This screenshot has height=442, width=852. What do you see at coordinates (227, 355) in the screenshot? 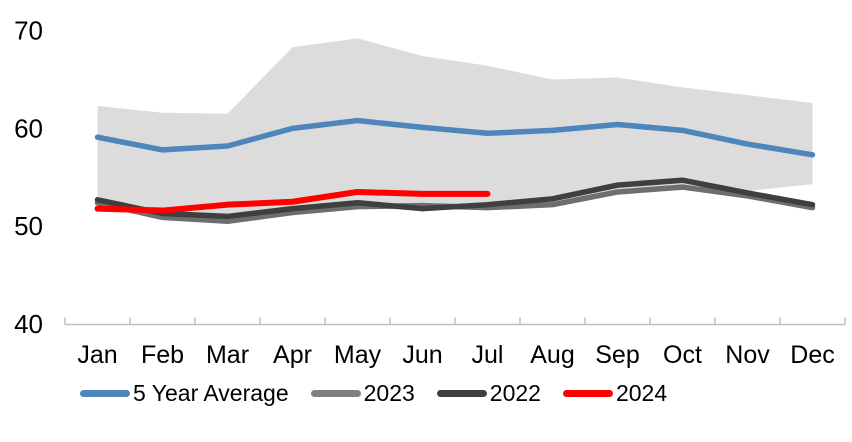
I see `x-tick-label: Mar` at bounding box center [227, 355].